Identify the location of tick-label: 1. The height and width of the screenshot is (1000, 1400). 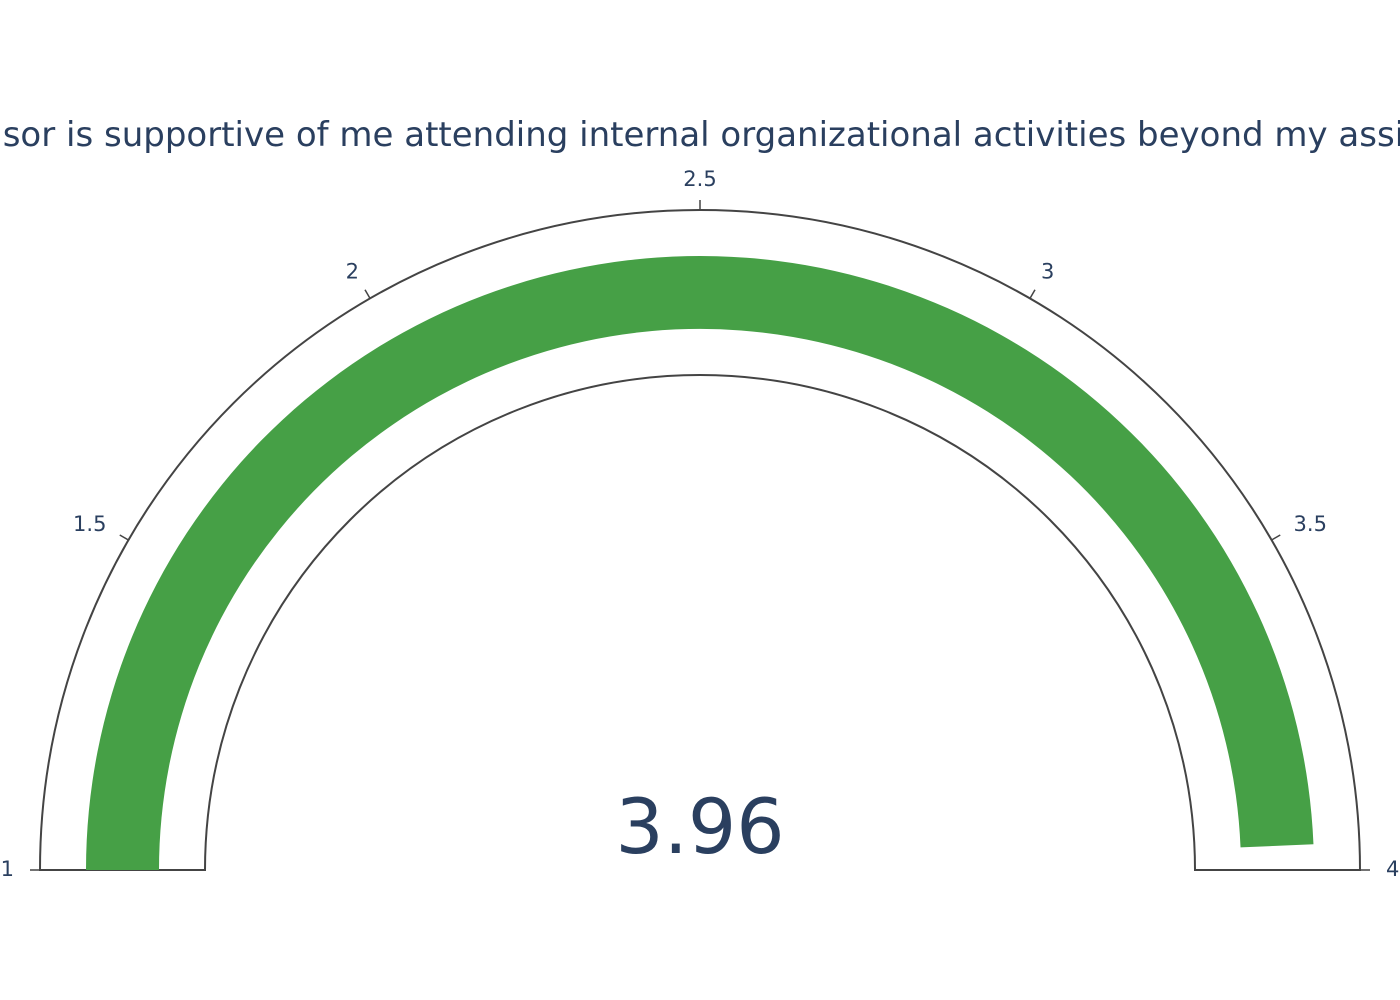
(7, 869).